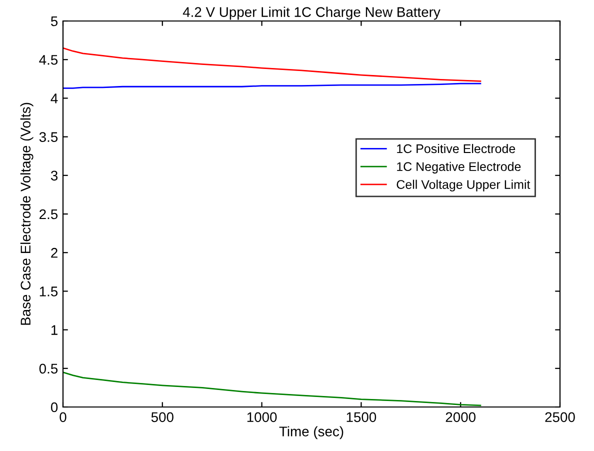 The width and height of the screenshot is (594, 451). I want to click on legend-label: 1C Positive Electrode, so click(456, 149).